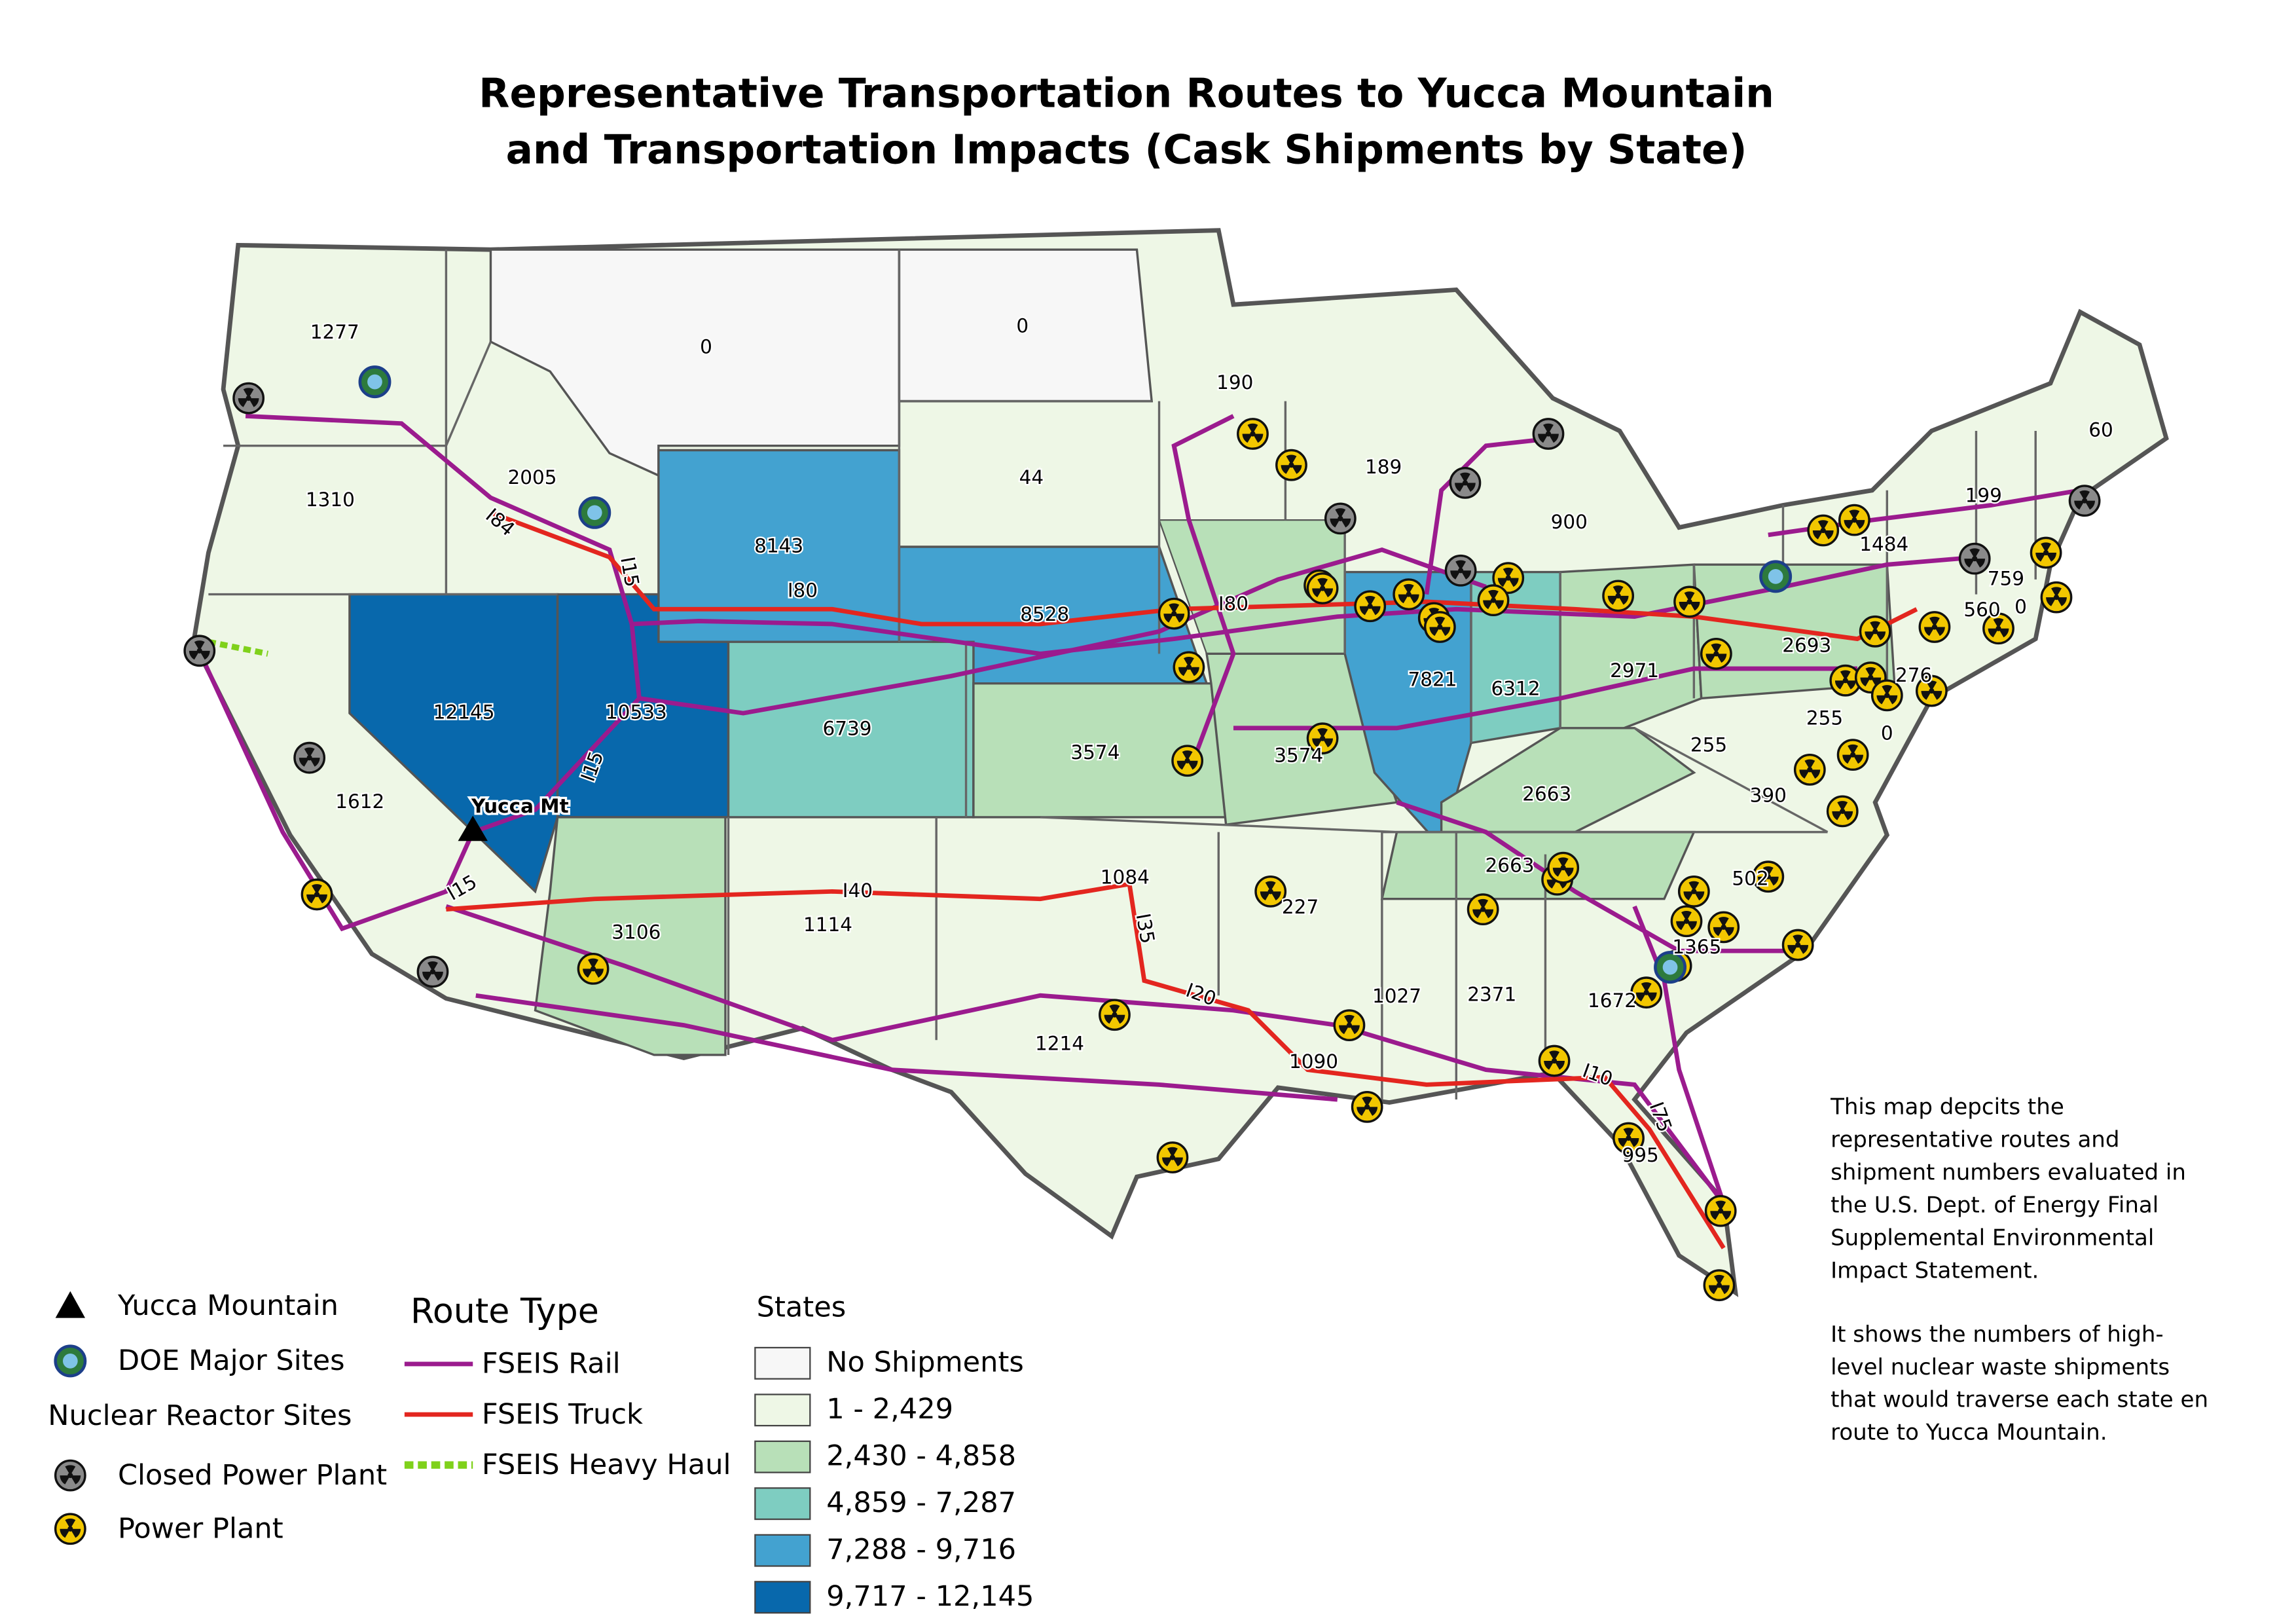 The width and height of the screenshot is (2296, 1624). I want to click on state-label: 390, so click(1768, 795).